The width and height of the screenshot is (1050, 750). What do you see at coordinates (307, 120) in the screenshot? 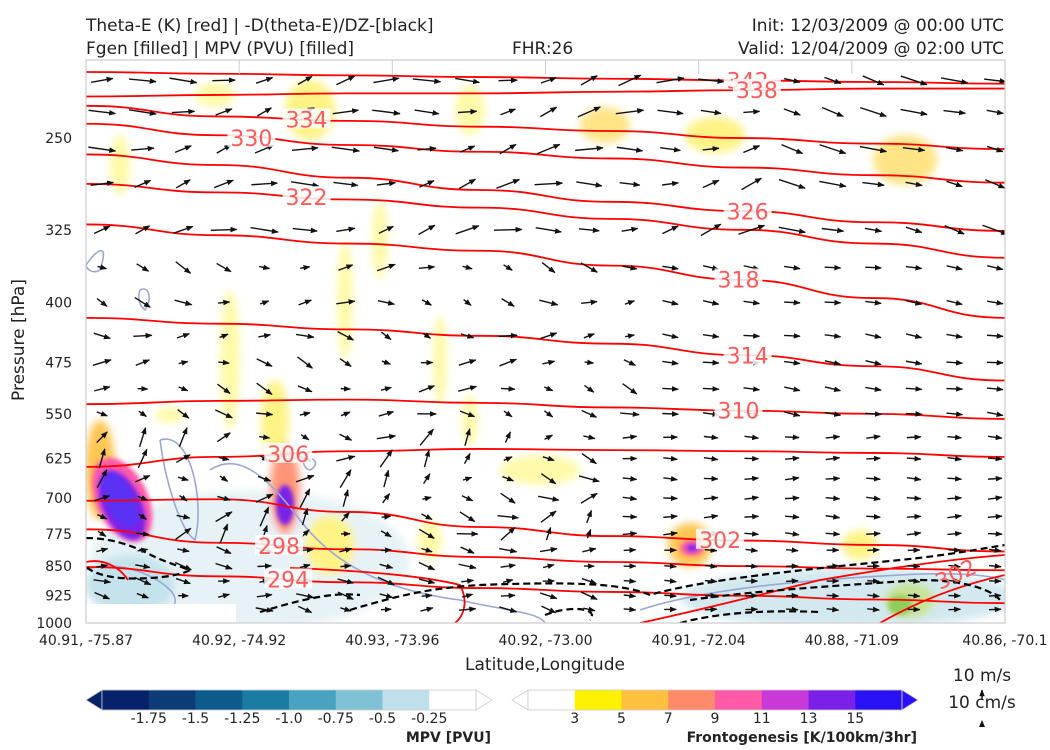
I see `theta-e-label: 334` at bounding box center [307, 120].